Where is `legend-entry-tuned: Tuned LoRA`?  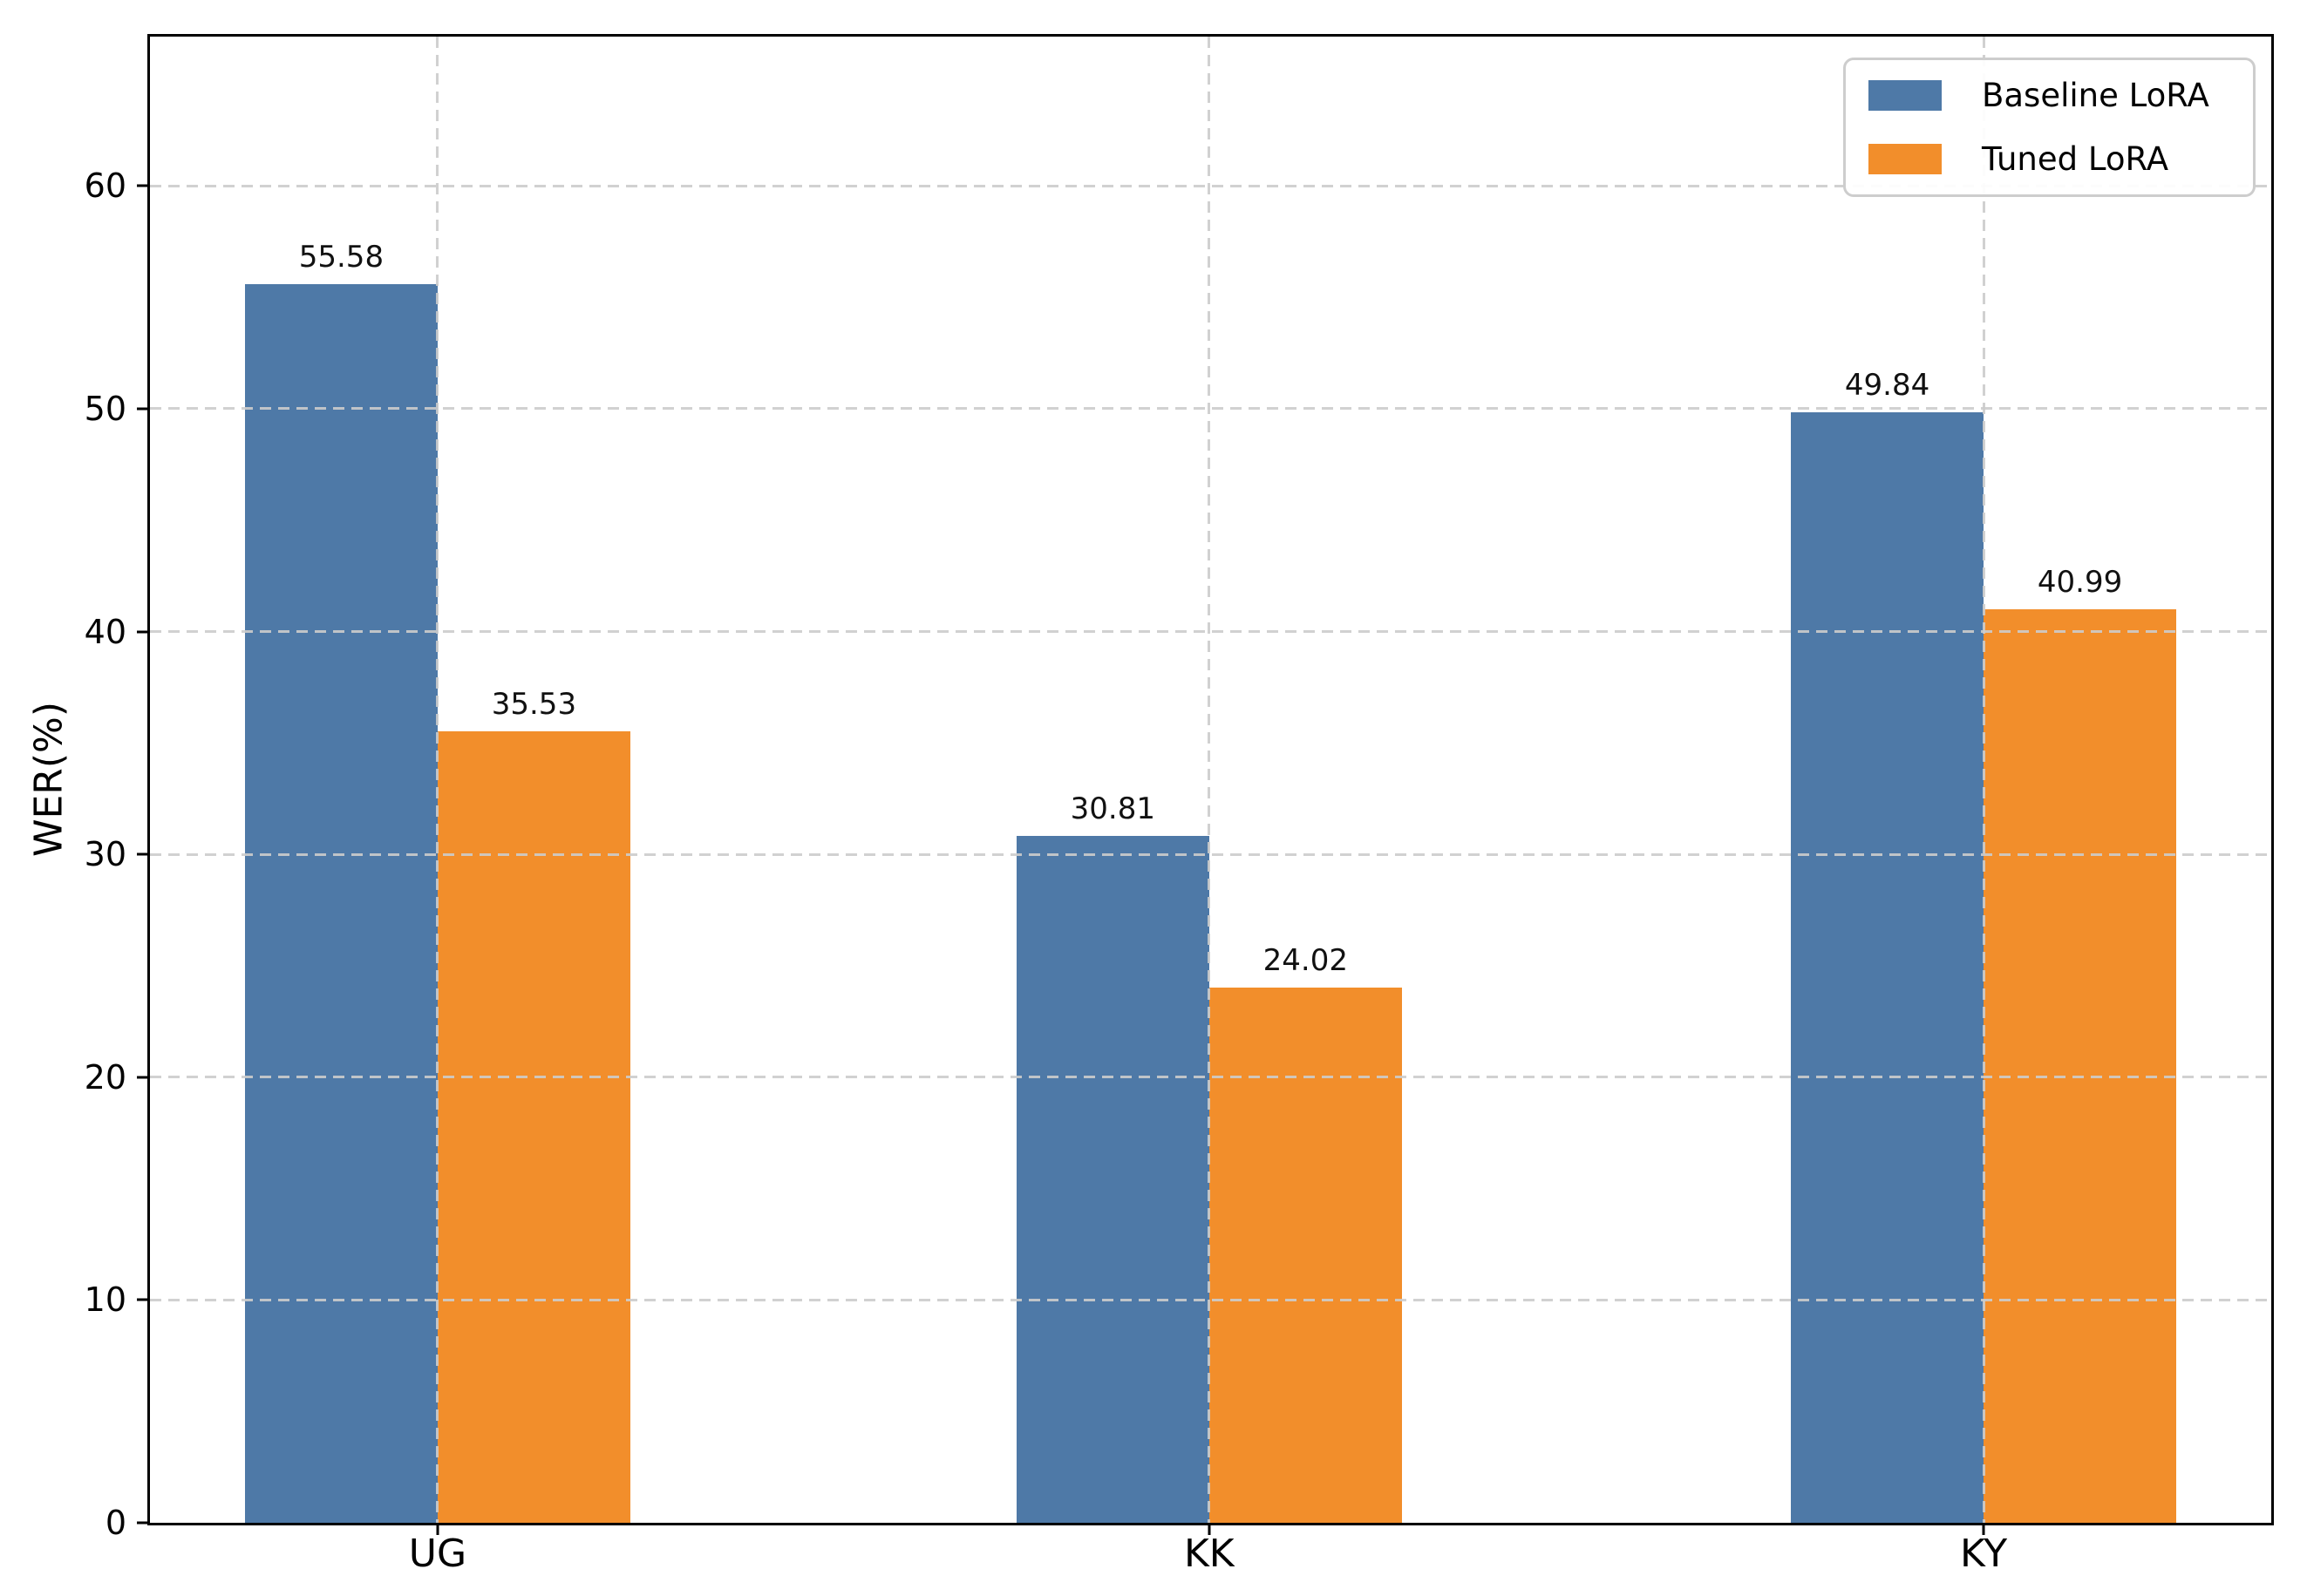
legend-entry-tuned: Tuned LoRA is located at coordinates (2049, 159).